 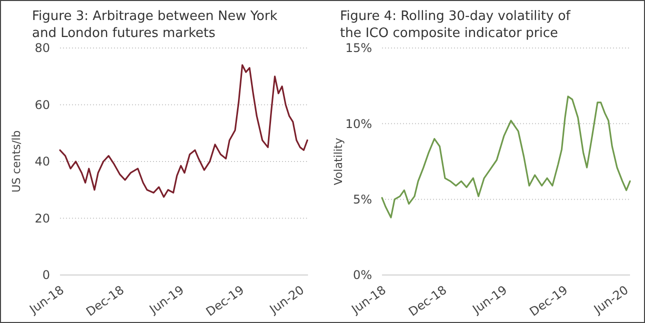 What do you see at coordinates (358, 123) in the screenshot?
I see `y-tick-label: 10%` at bounding box center [358, 123].